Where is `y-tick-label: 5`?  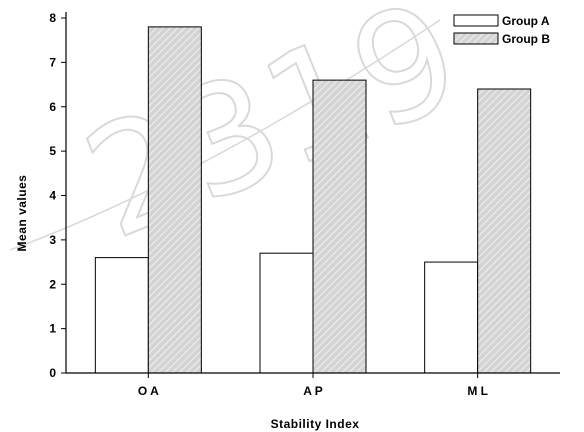 y-tick-label: 5 is located at coordinates (52, 151).